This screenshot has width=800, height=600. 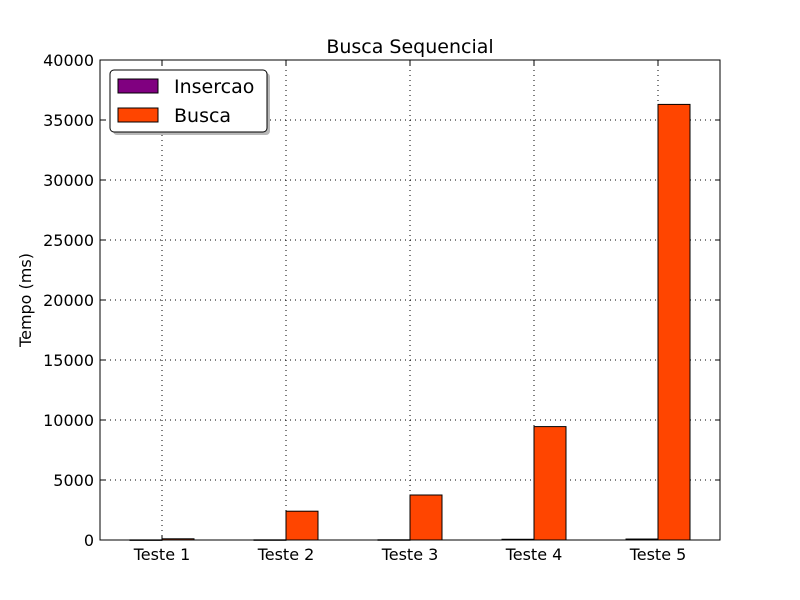 What do you see at coordinates (409, 47) in the screenshot?
I see `chart-title: Busca Sequencial` at bounding box center [409, 47].